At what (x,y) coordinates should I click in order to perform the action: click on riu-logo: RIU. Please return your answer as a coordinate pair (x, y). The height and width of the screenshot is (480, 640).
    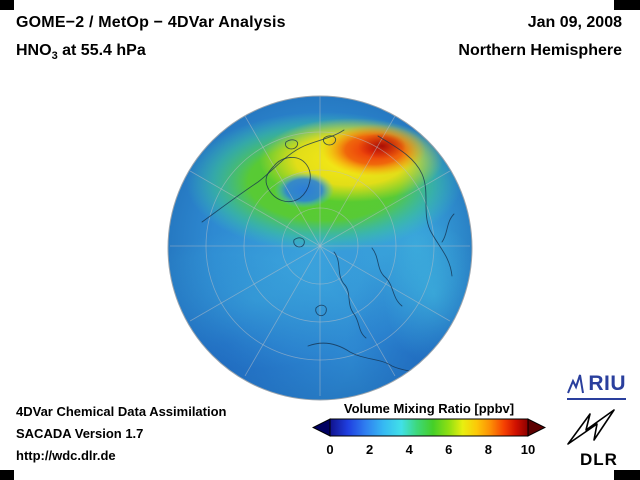
    Looking at the image, I should click on (596, 386).